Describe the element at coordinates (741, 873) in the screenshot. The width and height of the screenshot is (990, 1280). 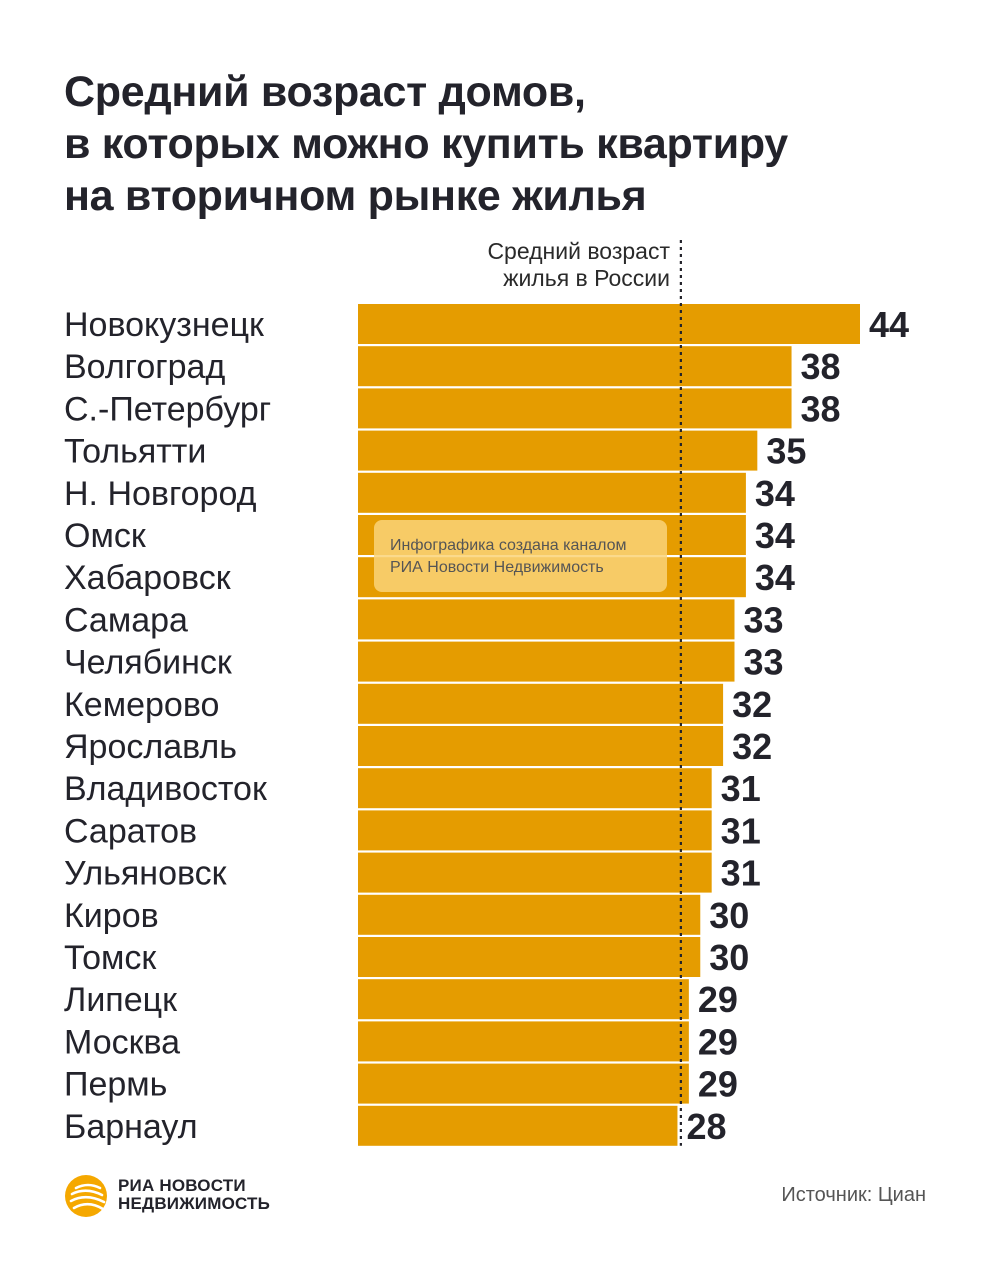
I see `value-label-13: 31` at that location.